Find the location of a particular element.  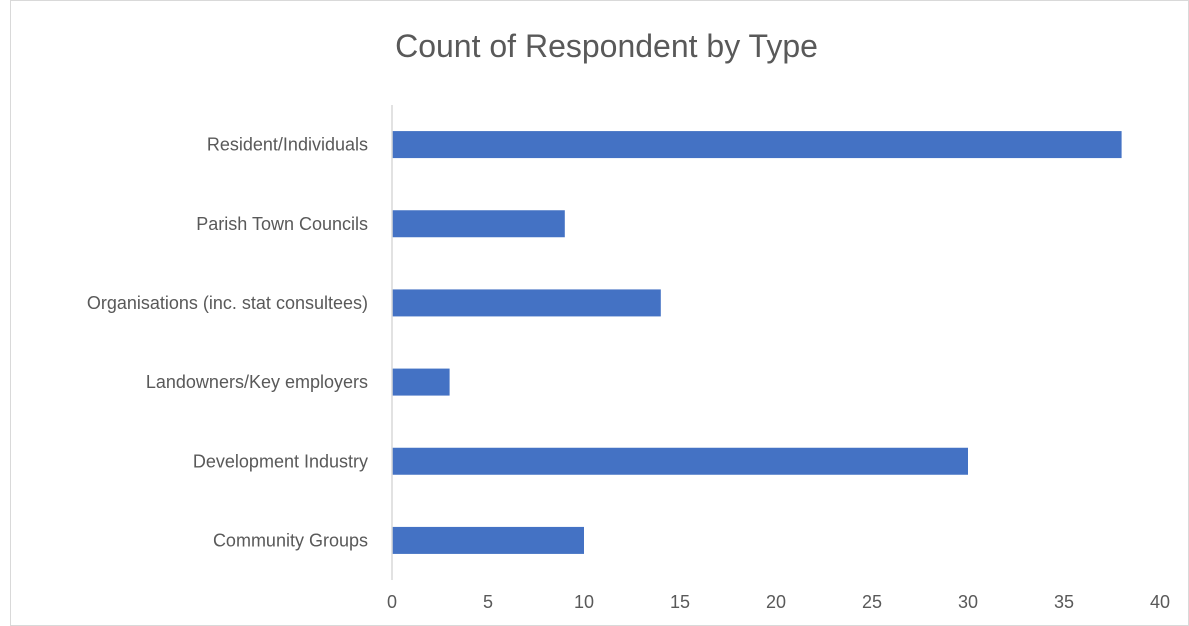

x-tick-label-6: 30 is located at coordinates (968, 602).